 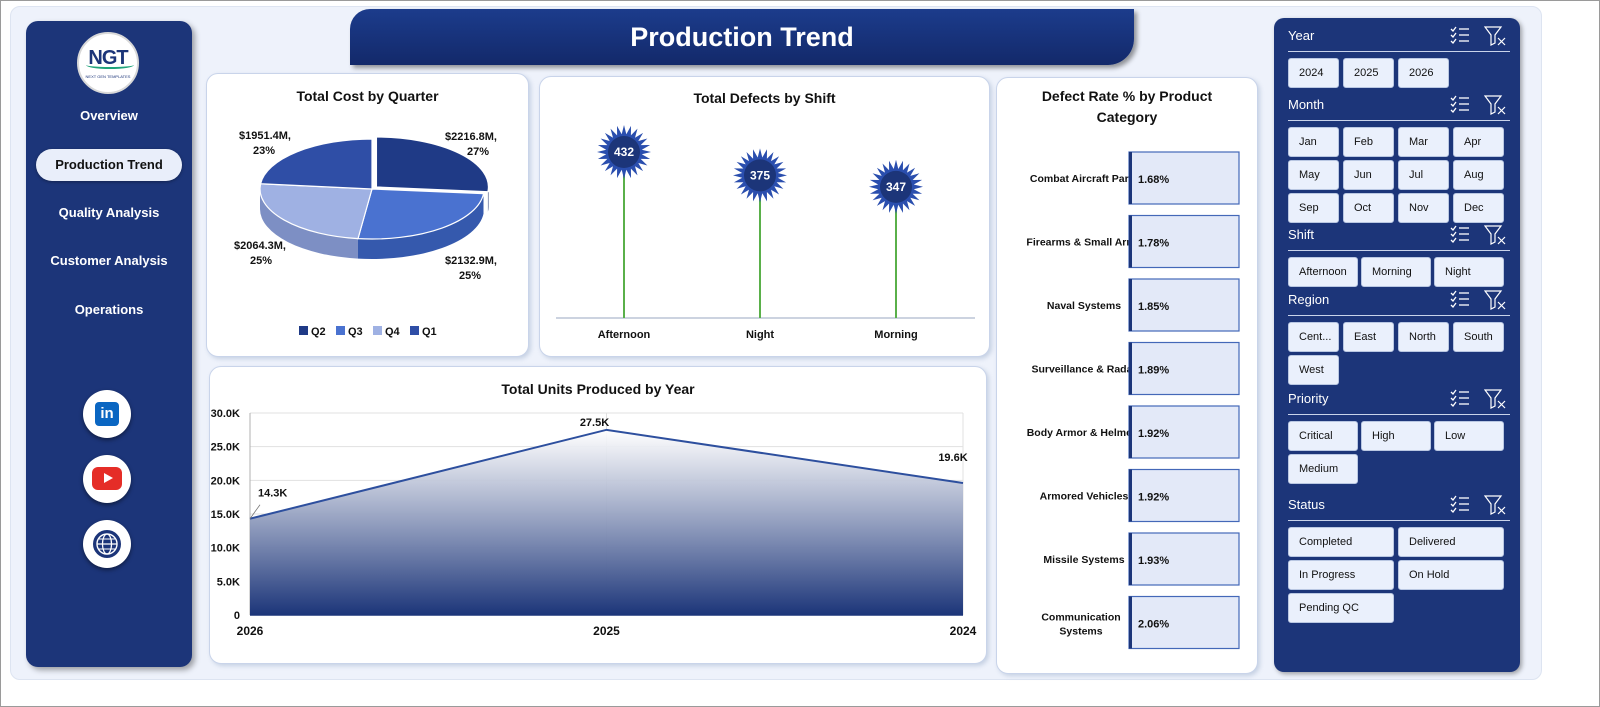 What do you see at coordinates (1368, 142) in the screenshot?
I see `filter-option-month-feb: Feb` at bounding box center [1368, 142].